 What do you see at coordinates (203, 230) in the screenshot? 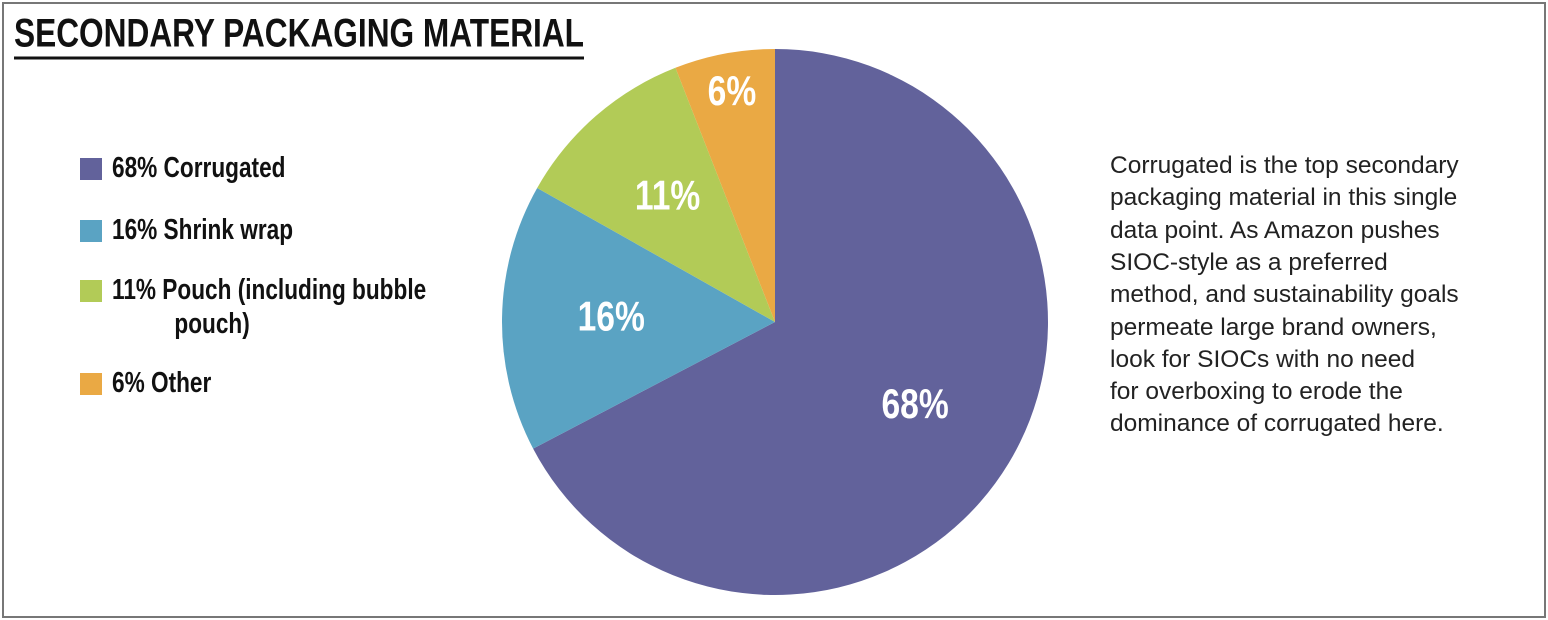
I see `legend-label: 16% Shrink wrap` at bounding box center [203, 230].